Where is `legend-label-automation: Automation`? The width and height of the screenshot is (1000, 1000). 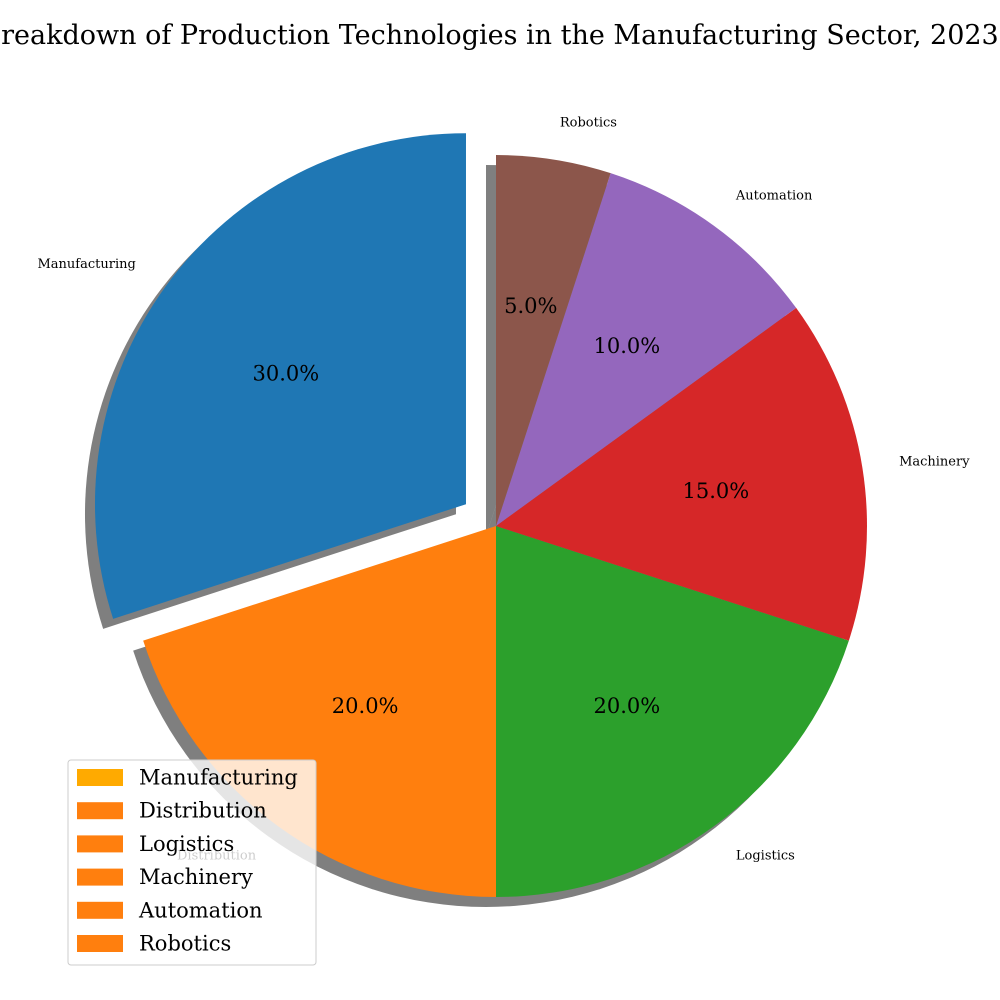
legend-label-automation: Automation is located at coordinates (200, 910).